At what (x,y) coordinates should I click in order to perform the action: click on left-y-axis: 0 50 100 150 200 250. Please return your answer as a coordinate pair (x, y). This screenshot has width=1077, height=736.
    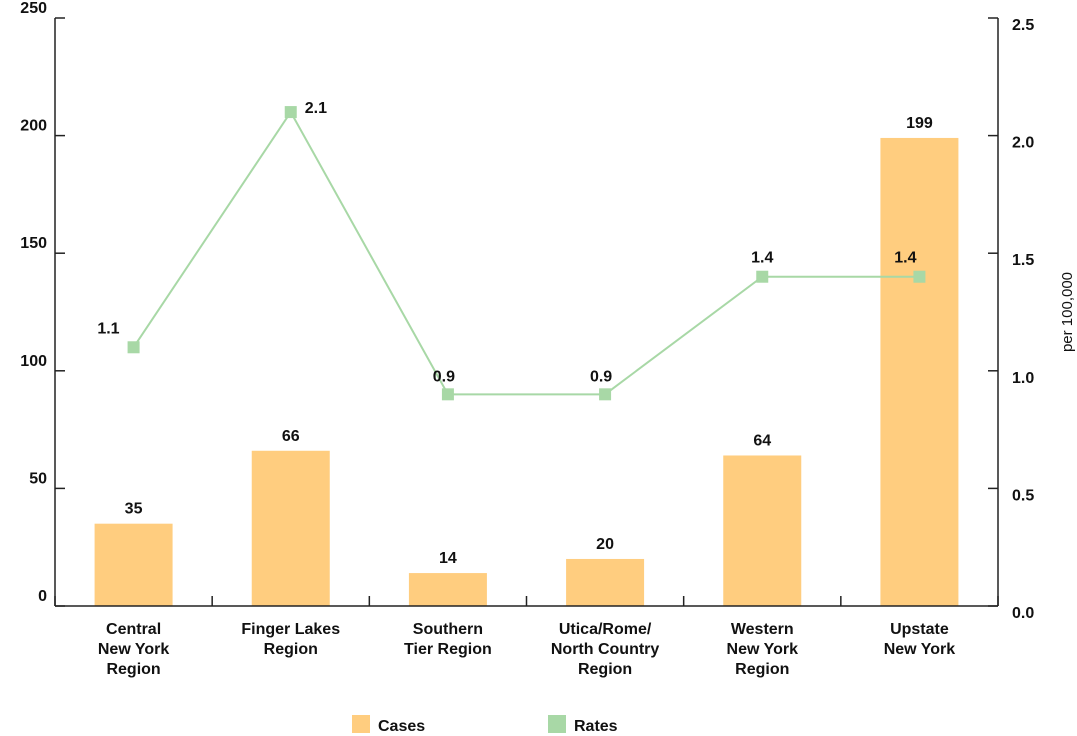
    Looking at the image, I should click on (42, 303).